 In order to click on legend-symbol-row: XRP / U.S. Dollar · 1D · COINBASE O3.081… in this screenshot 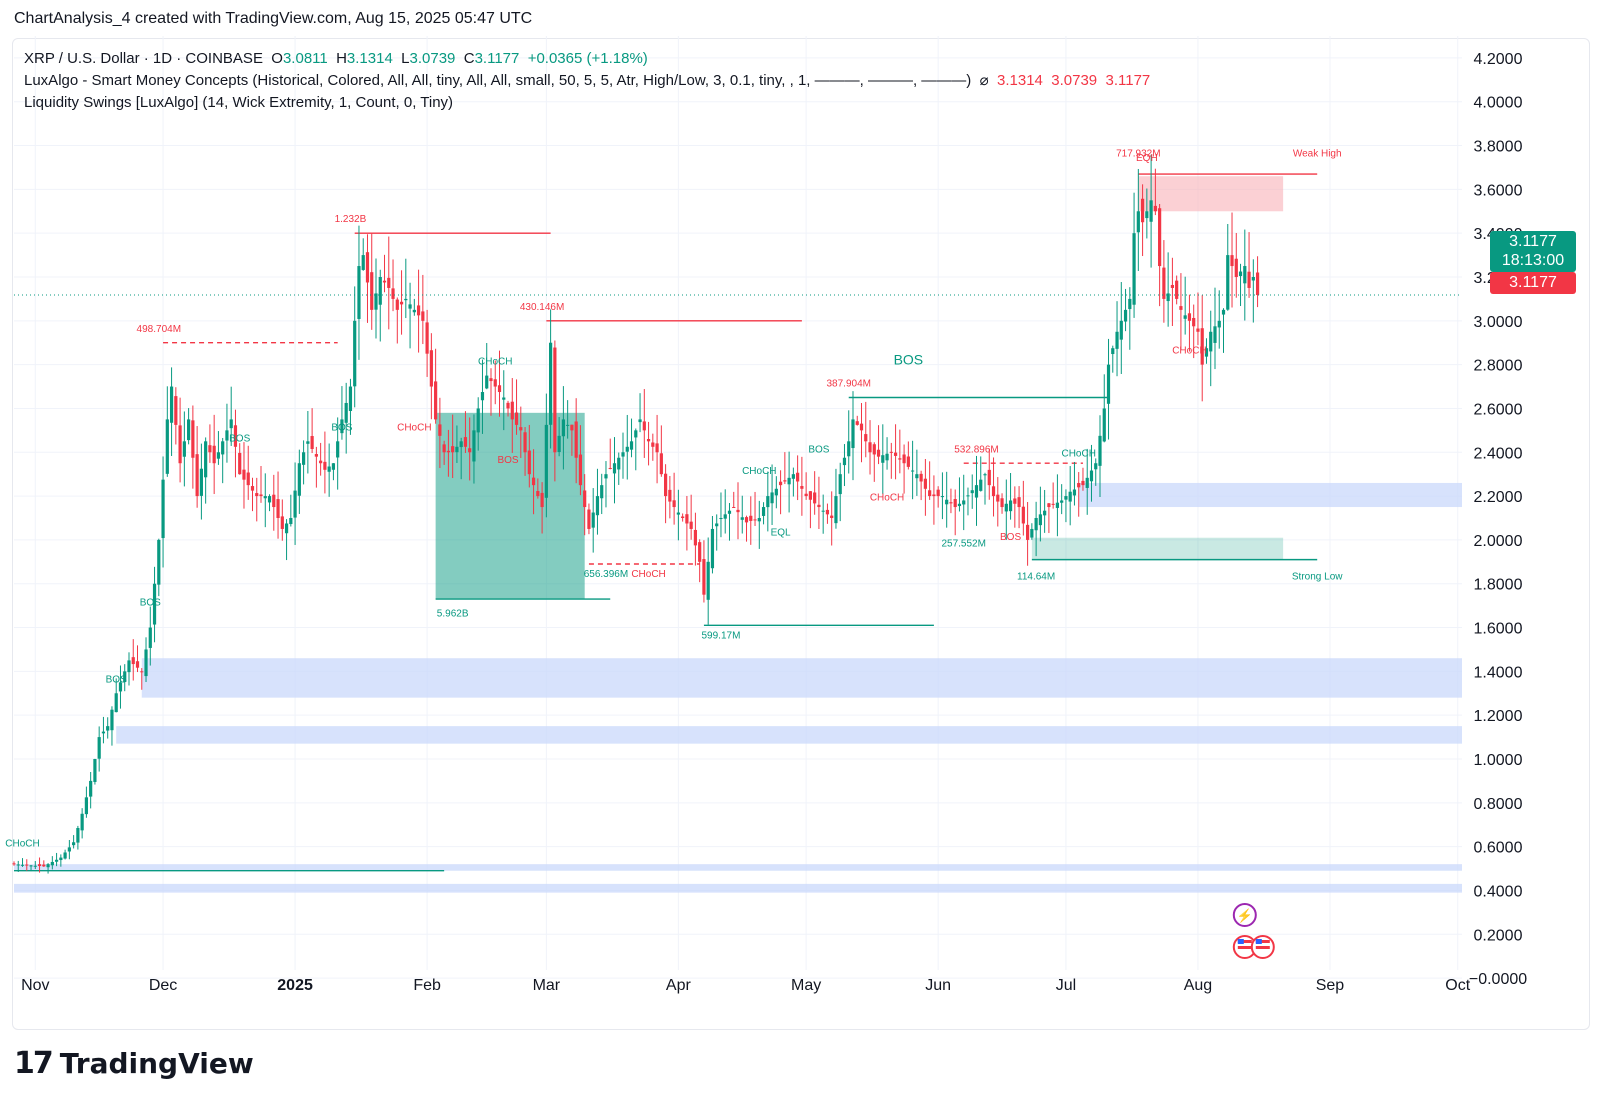, I will do `click(587, 59)`.